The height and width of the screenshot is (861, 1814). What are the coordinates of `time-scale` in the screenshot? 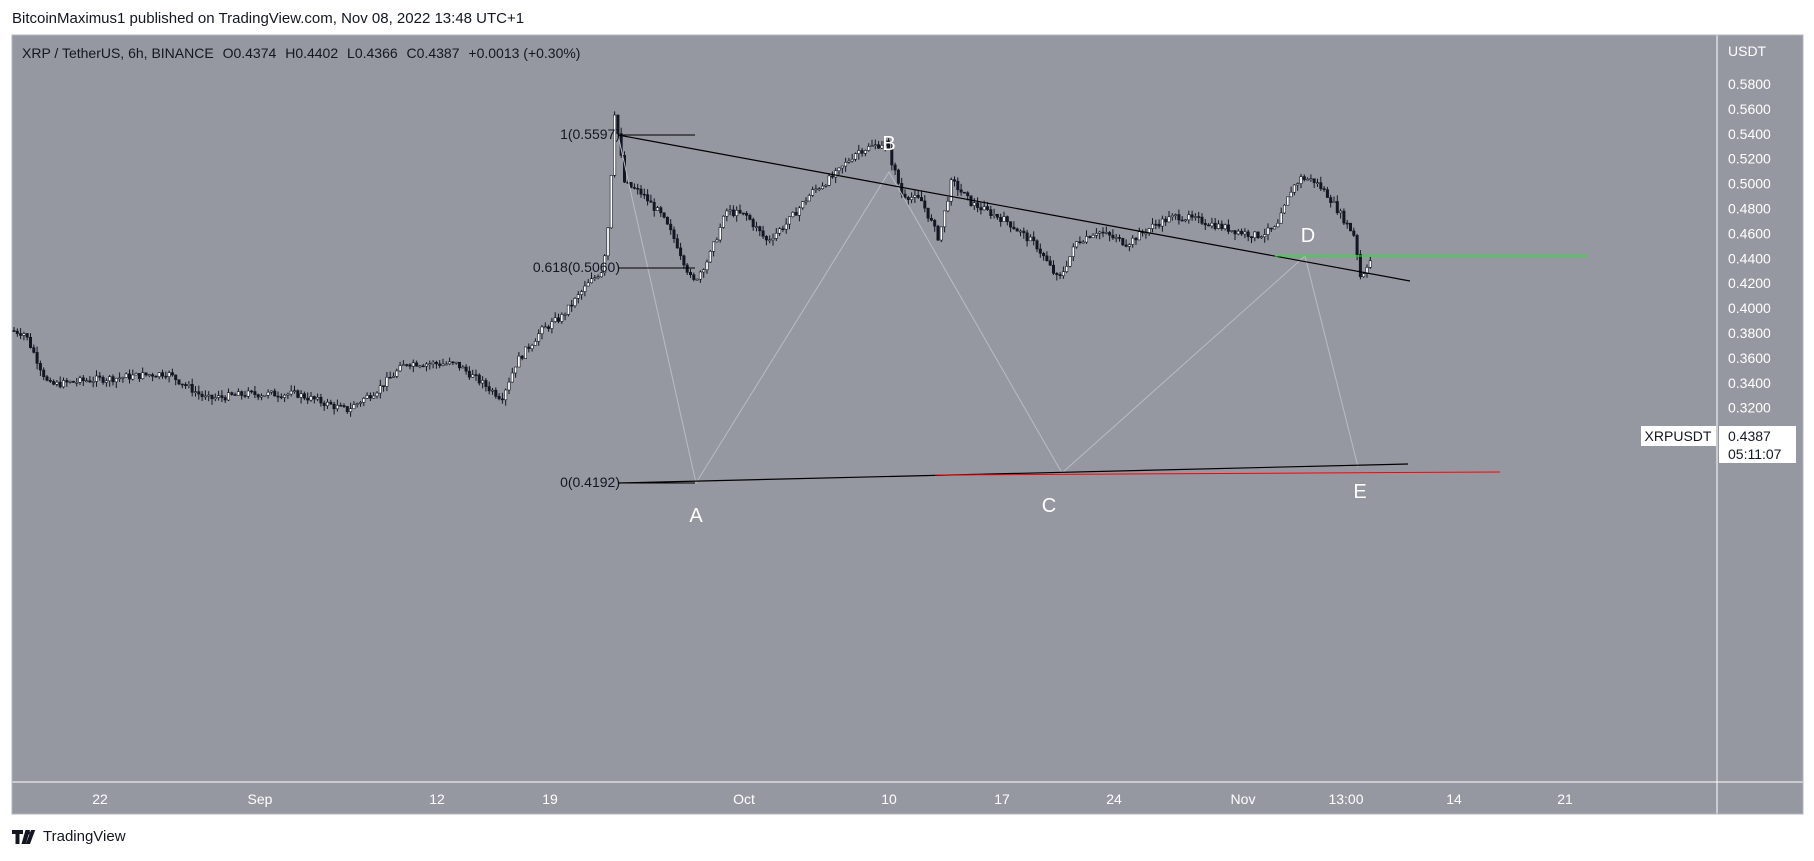 It's located at (907, 798).